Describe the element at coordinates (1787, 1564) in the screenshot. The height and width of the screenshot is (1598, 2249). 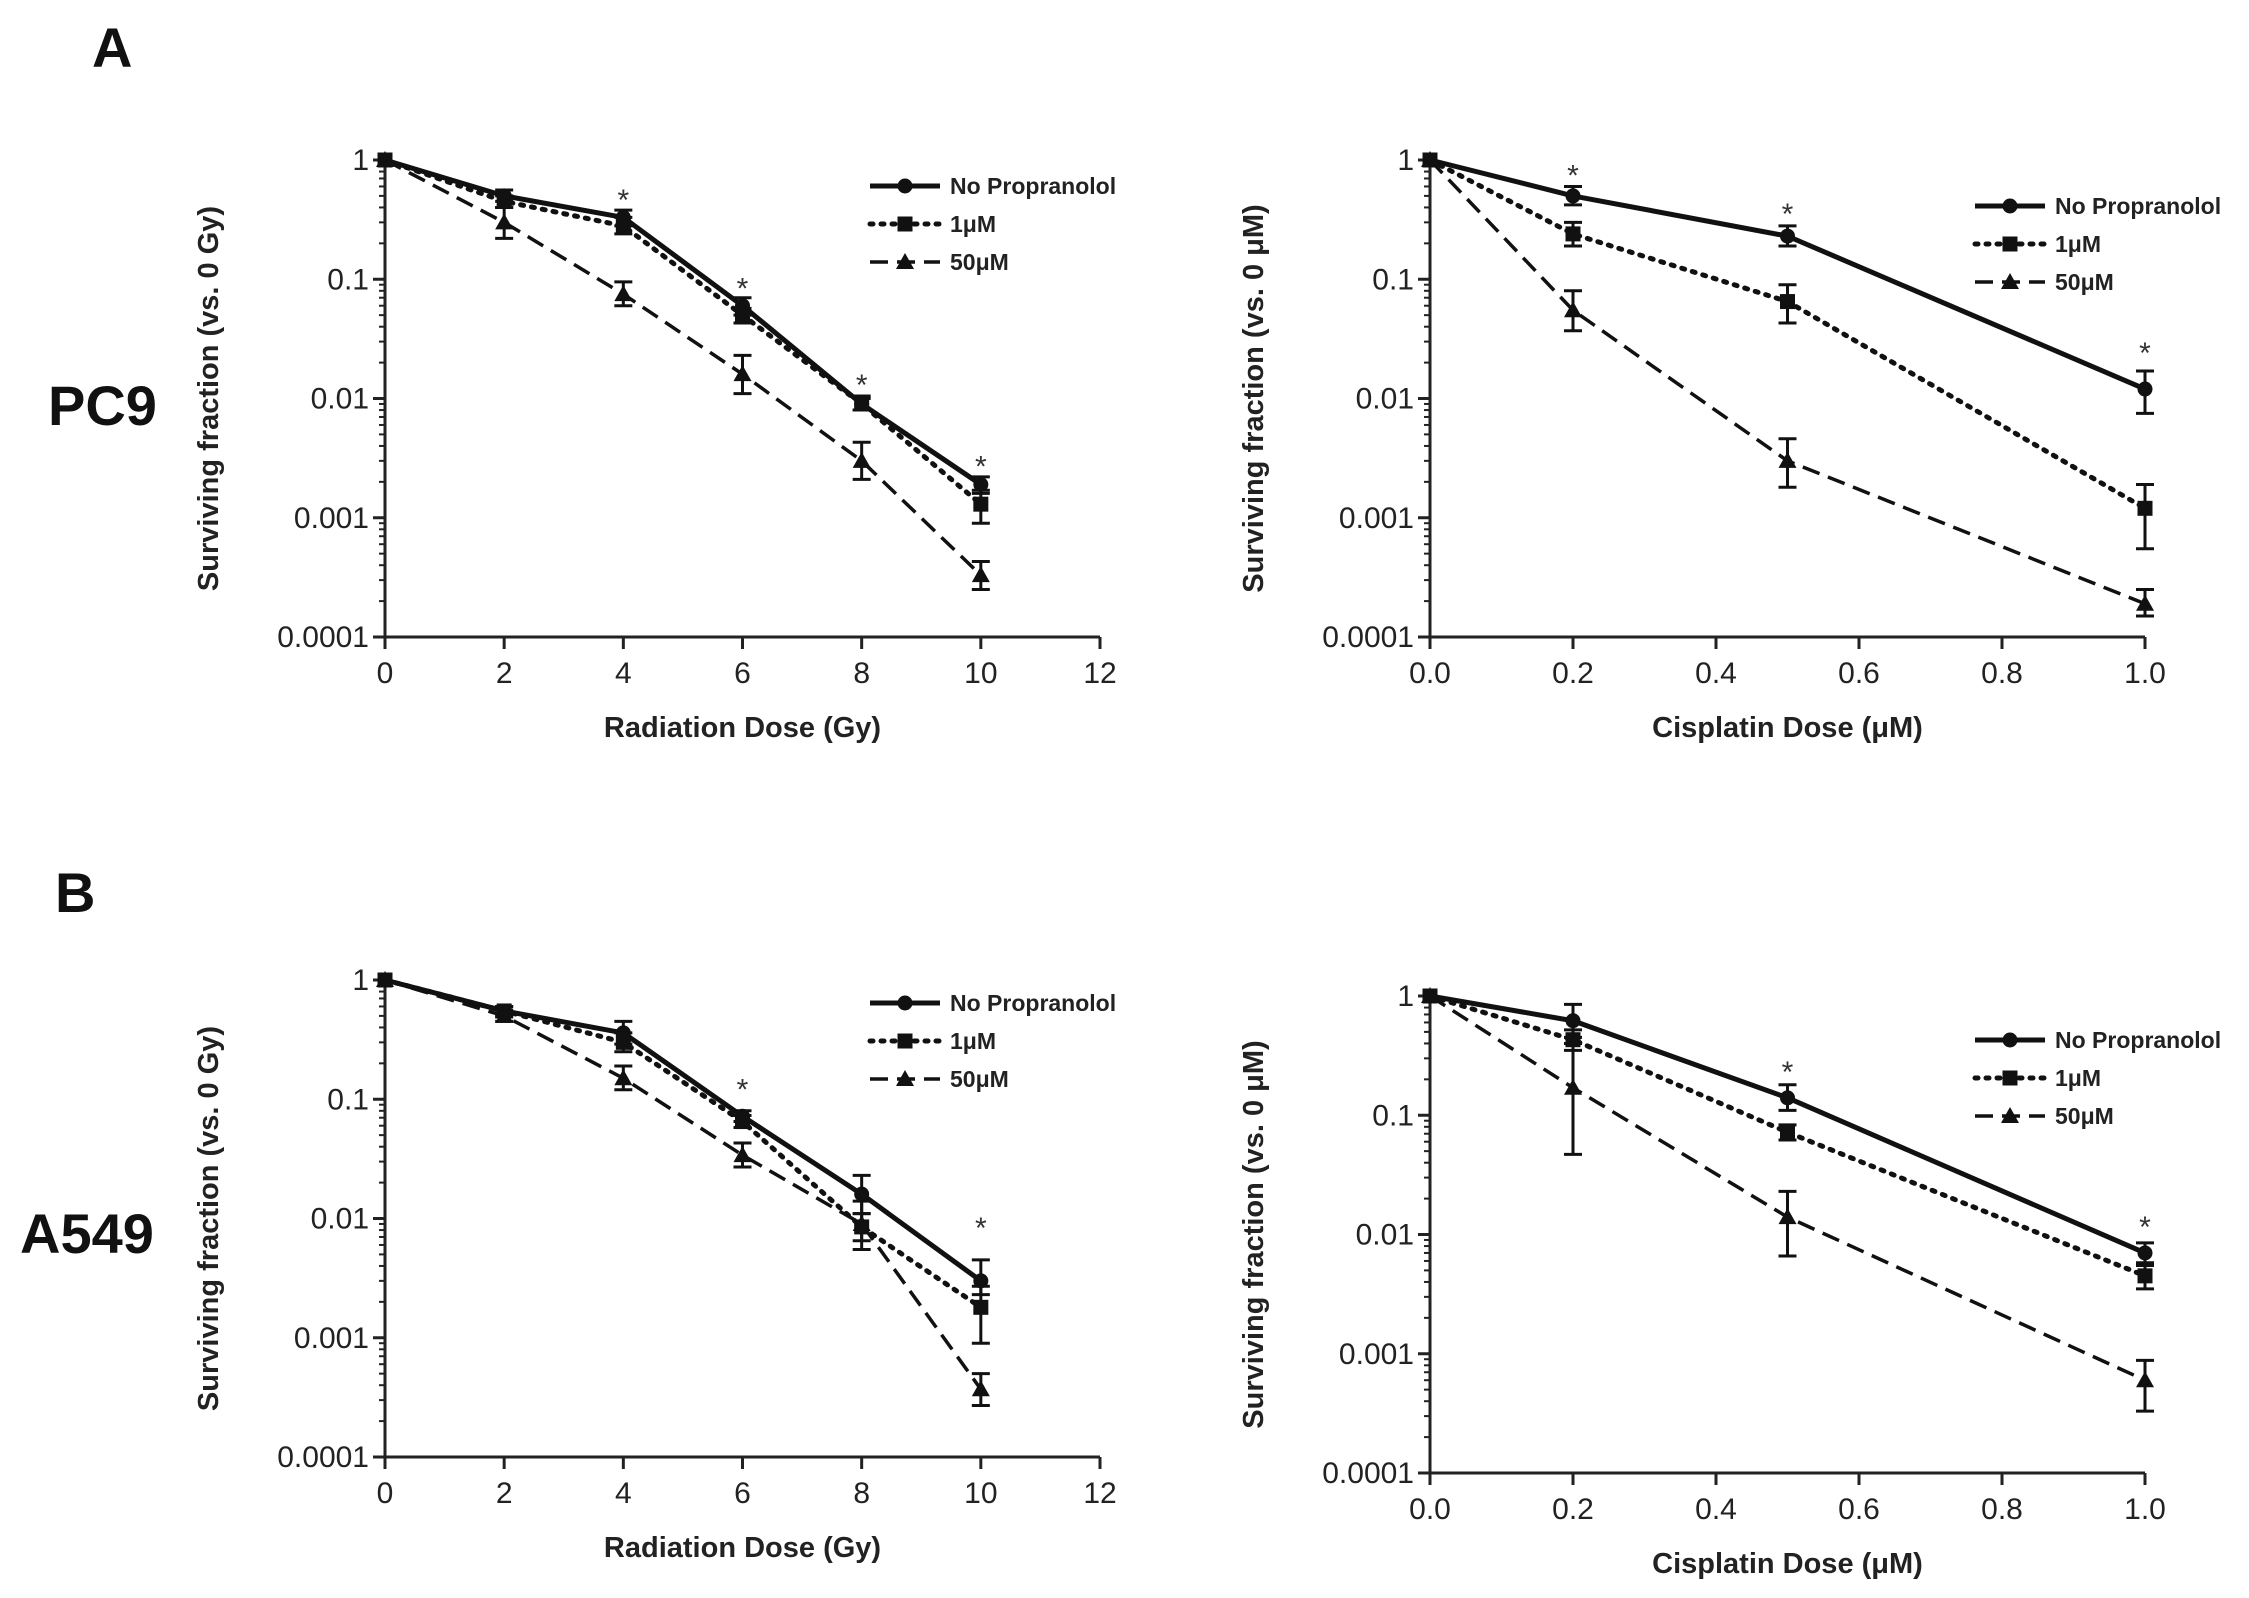
I see `x-axis-label: Cisplatin Dose (μM)` at that location.